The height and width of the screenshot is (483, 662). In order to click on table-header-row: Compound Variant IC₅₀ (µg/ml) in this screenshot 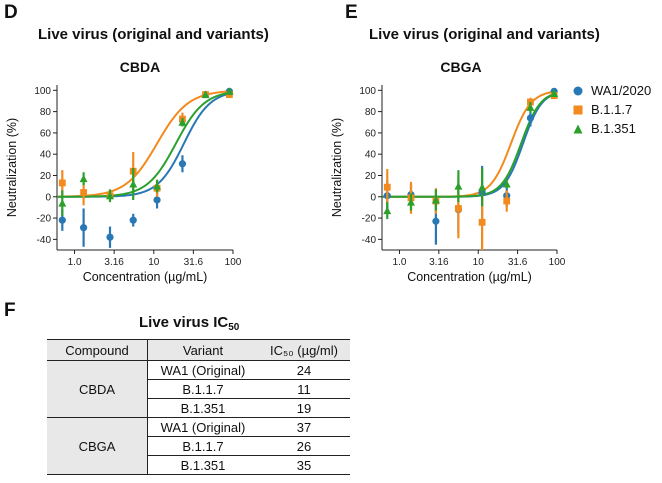, I will do `click(198, 350)`.